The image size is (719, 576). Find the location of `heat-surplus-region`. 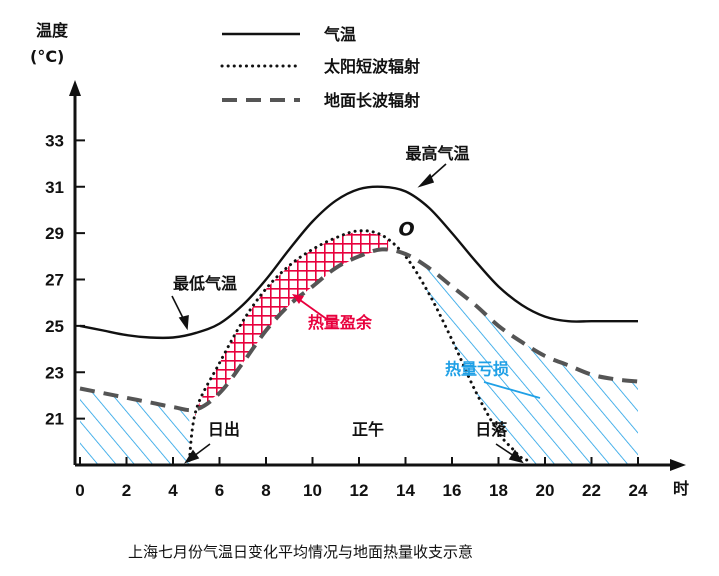

heat-surplus-region is located at coordinates (292, 324).